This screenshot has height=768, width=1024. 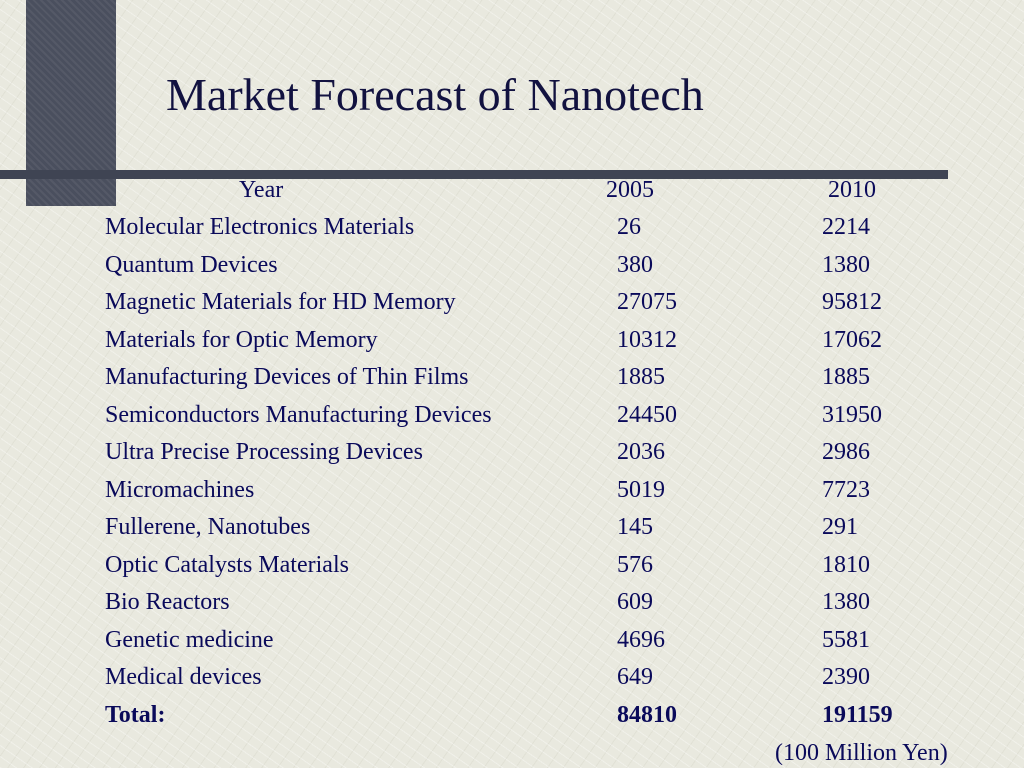 I want to click on table-total-row: Total: 84810 191159, so click(x=512, y=720).